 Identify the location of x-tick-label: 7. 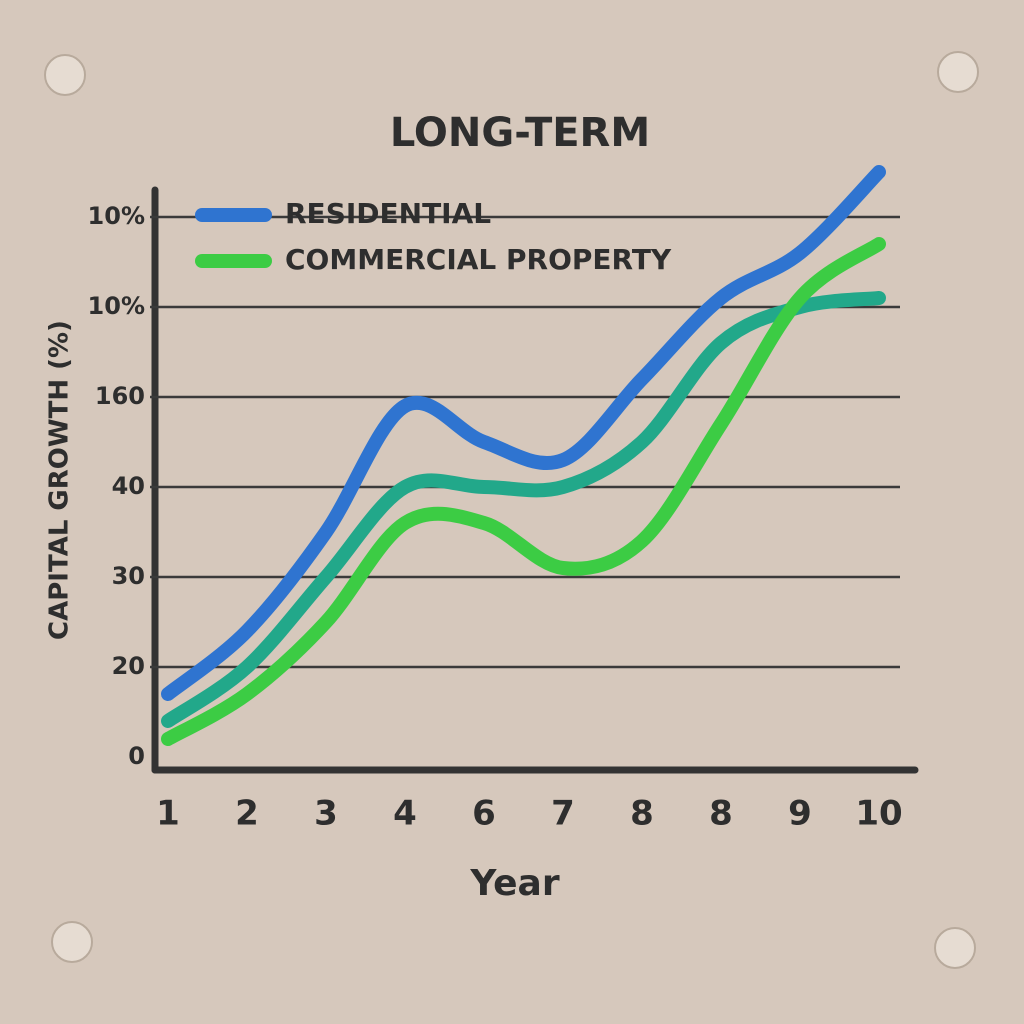
(563, 814).